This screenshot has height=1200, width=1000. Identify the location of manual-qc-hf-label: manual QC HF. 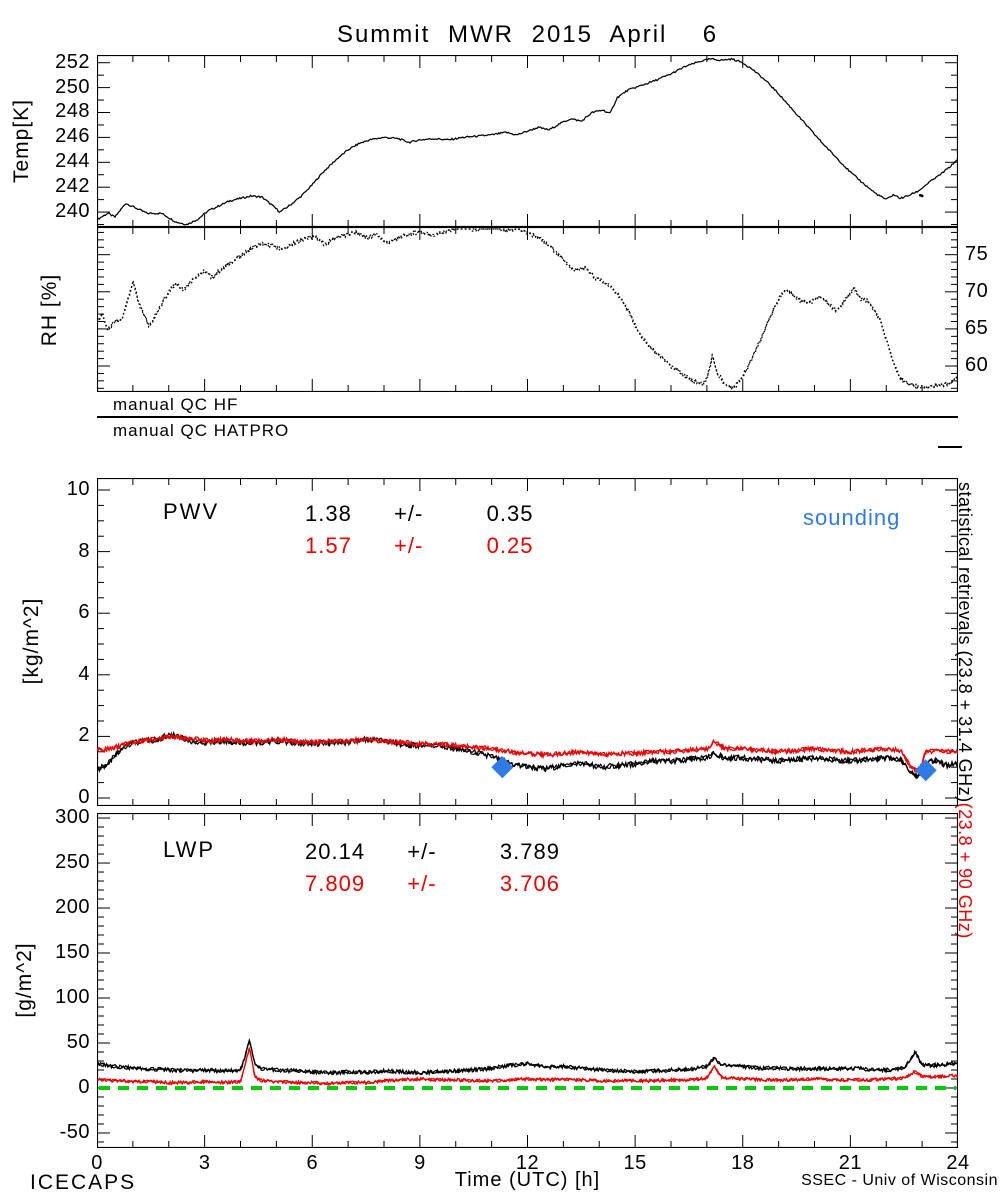
(176, 404).